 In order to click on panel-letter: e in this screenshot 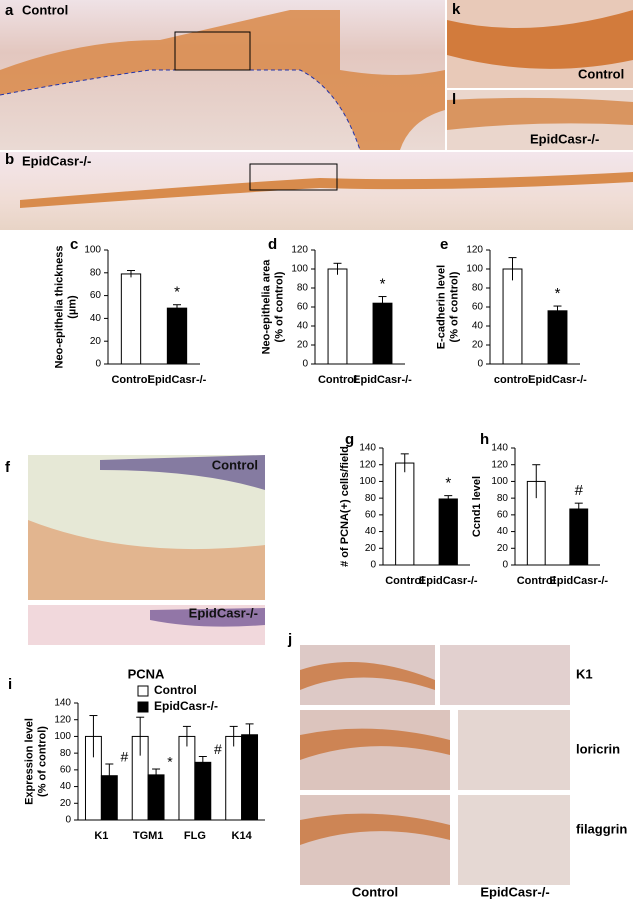, I will do `click(444, 244)`.